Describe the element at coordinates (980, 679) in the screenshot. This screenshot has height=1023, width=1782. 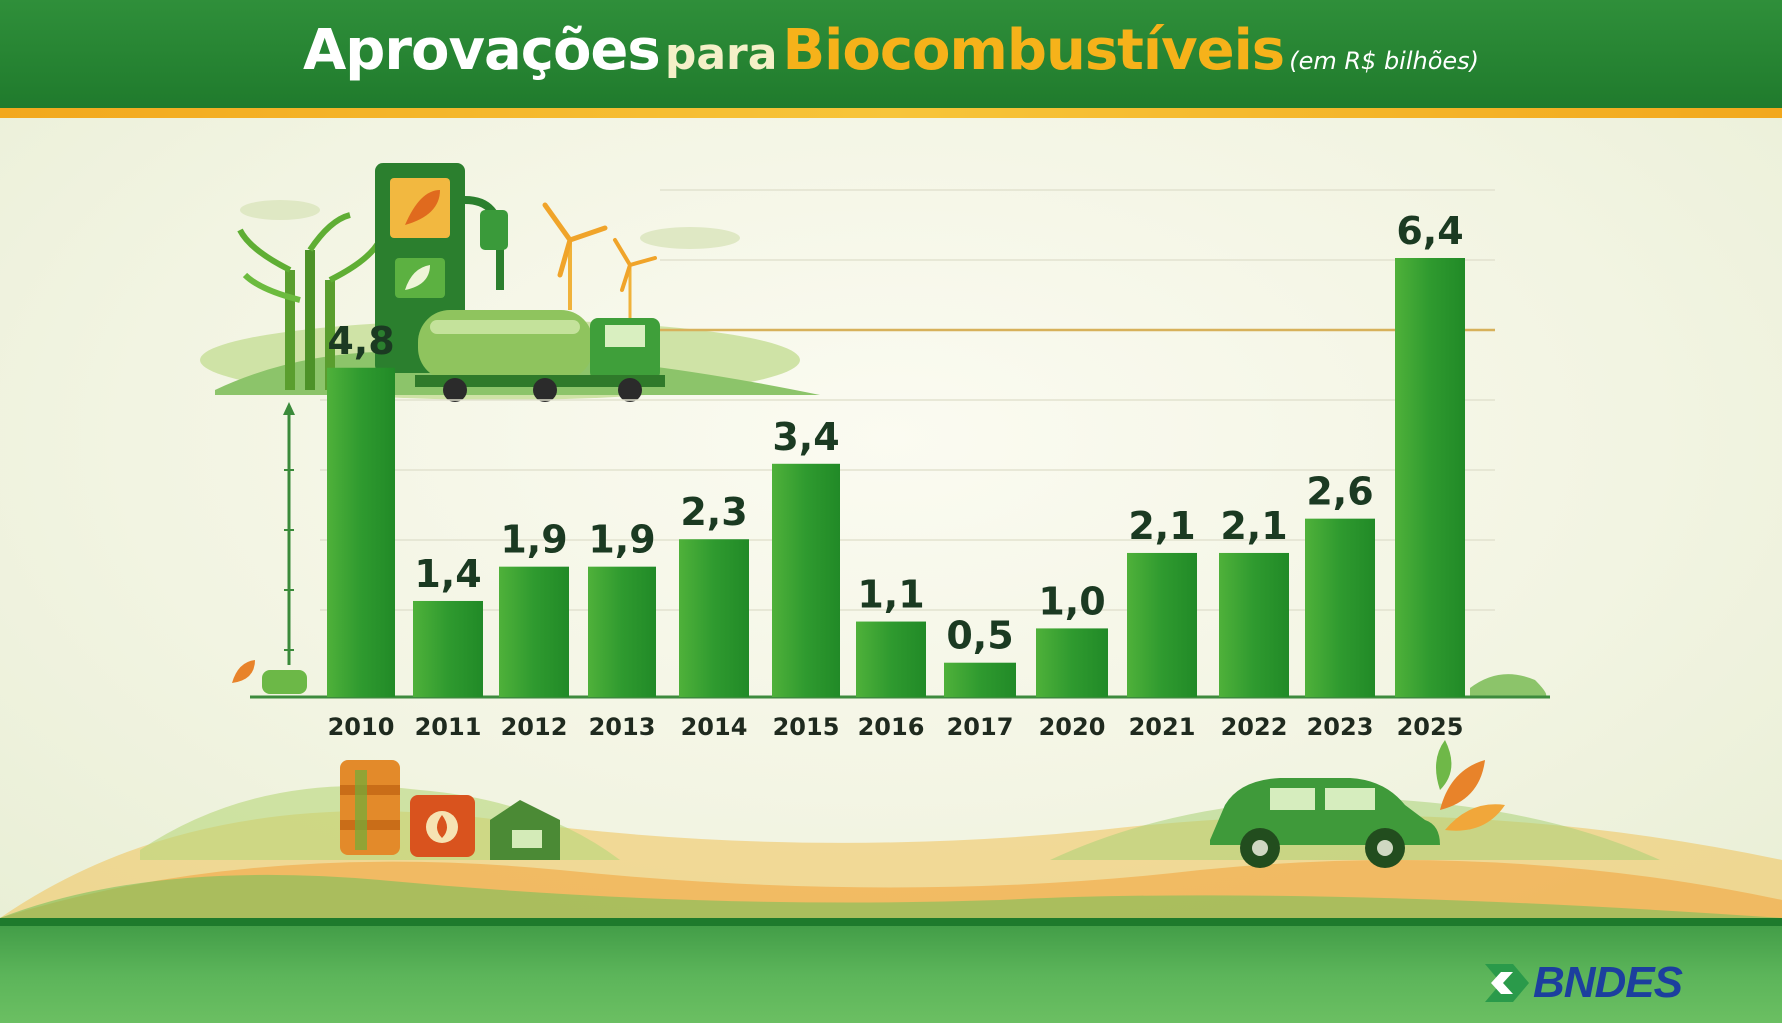
I see `bar-2017` at that location.